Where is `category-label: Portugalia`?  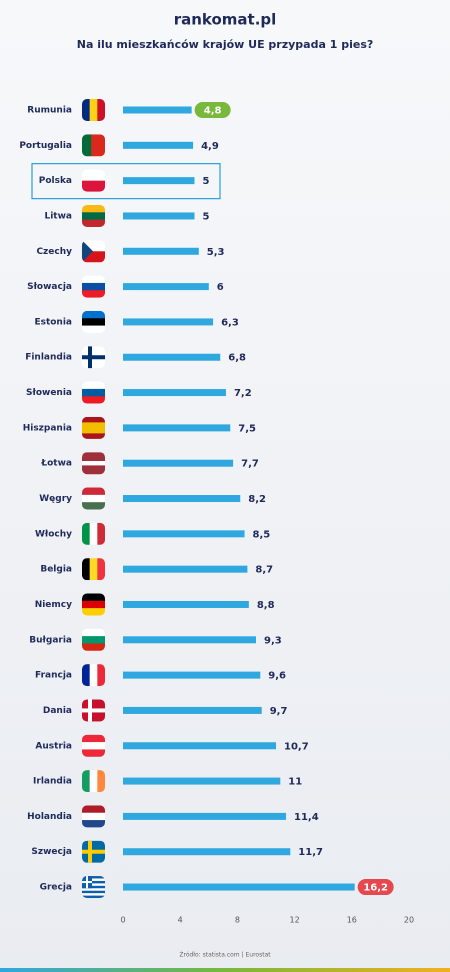
category-label: Portugalia is located at coordinates (45, 146).